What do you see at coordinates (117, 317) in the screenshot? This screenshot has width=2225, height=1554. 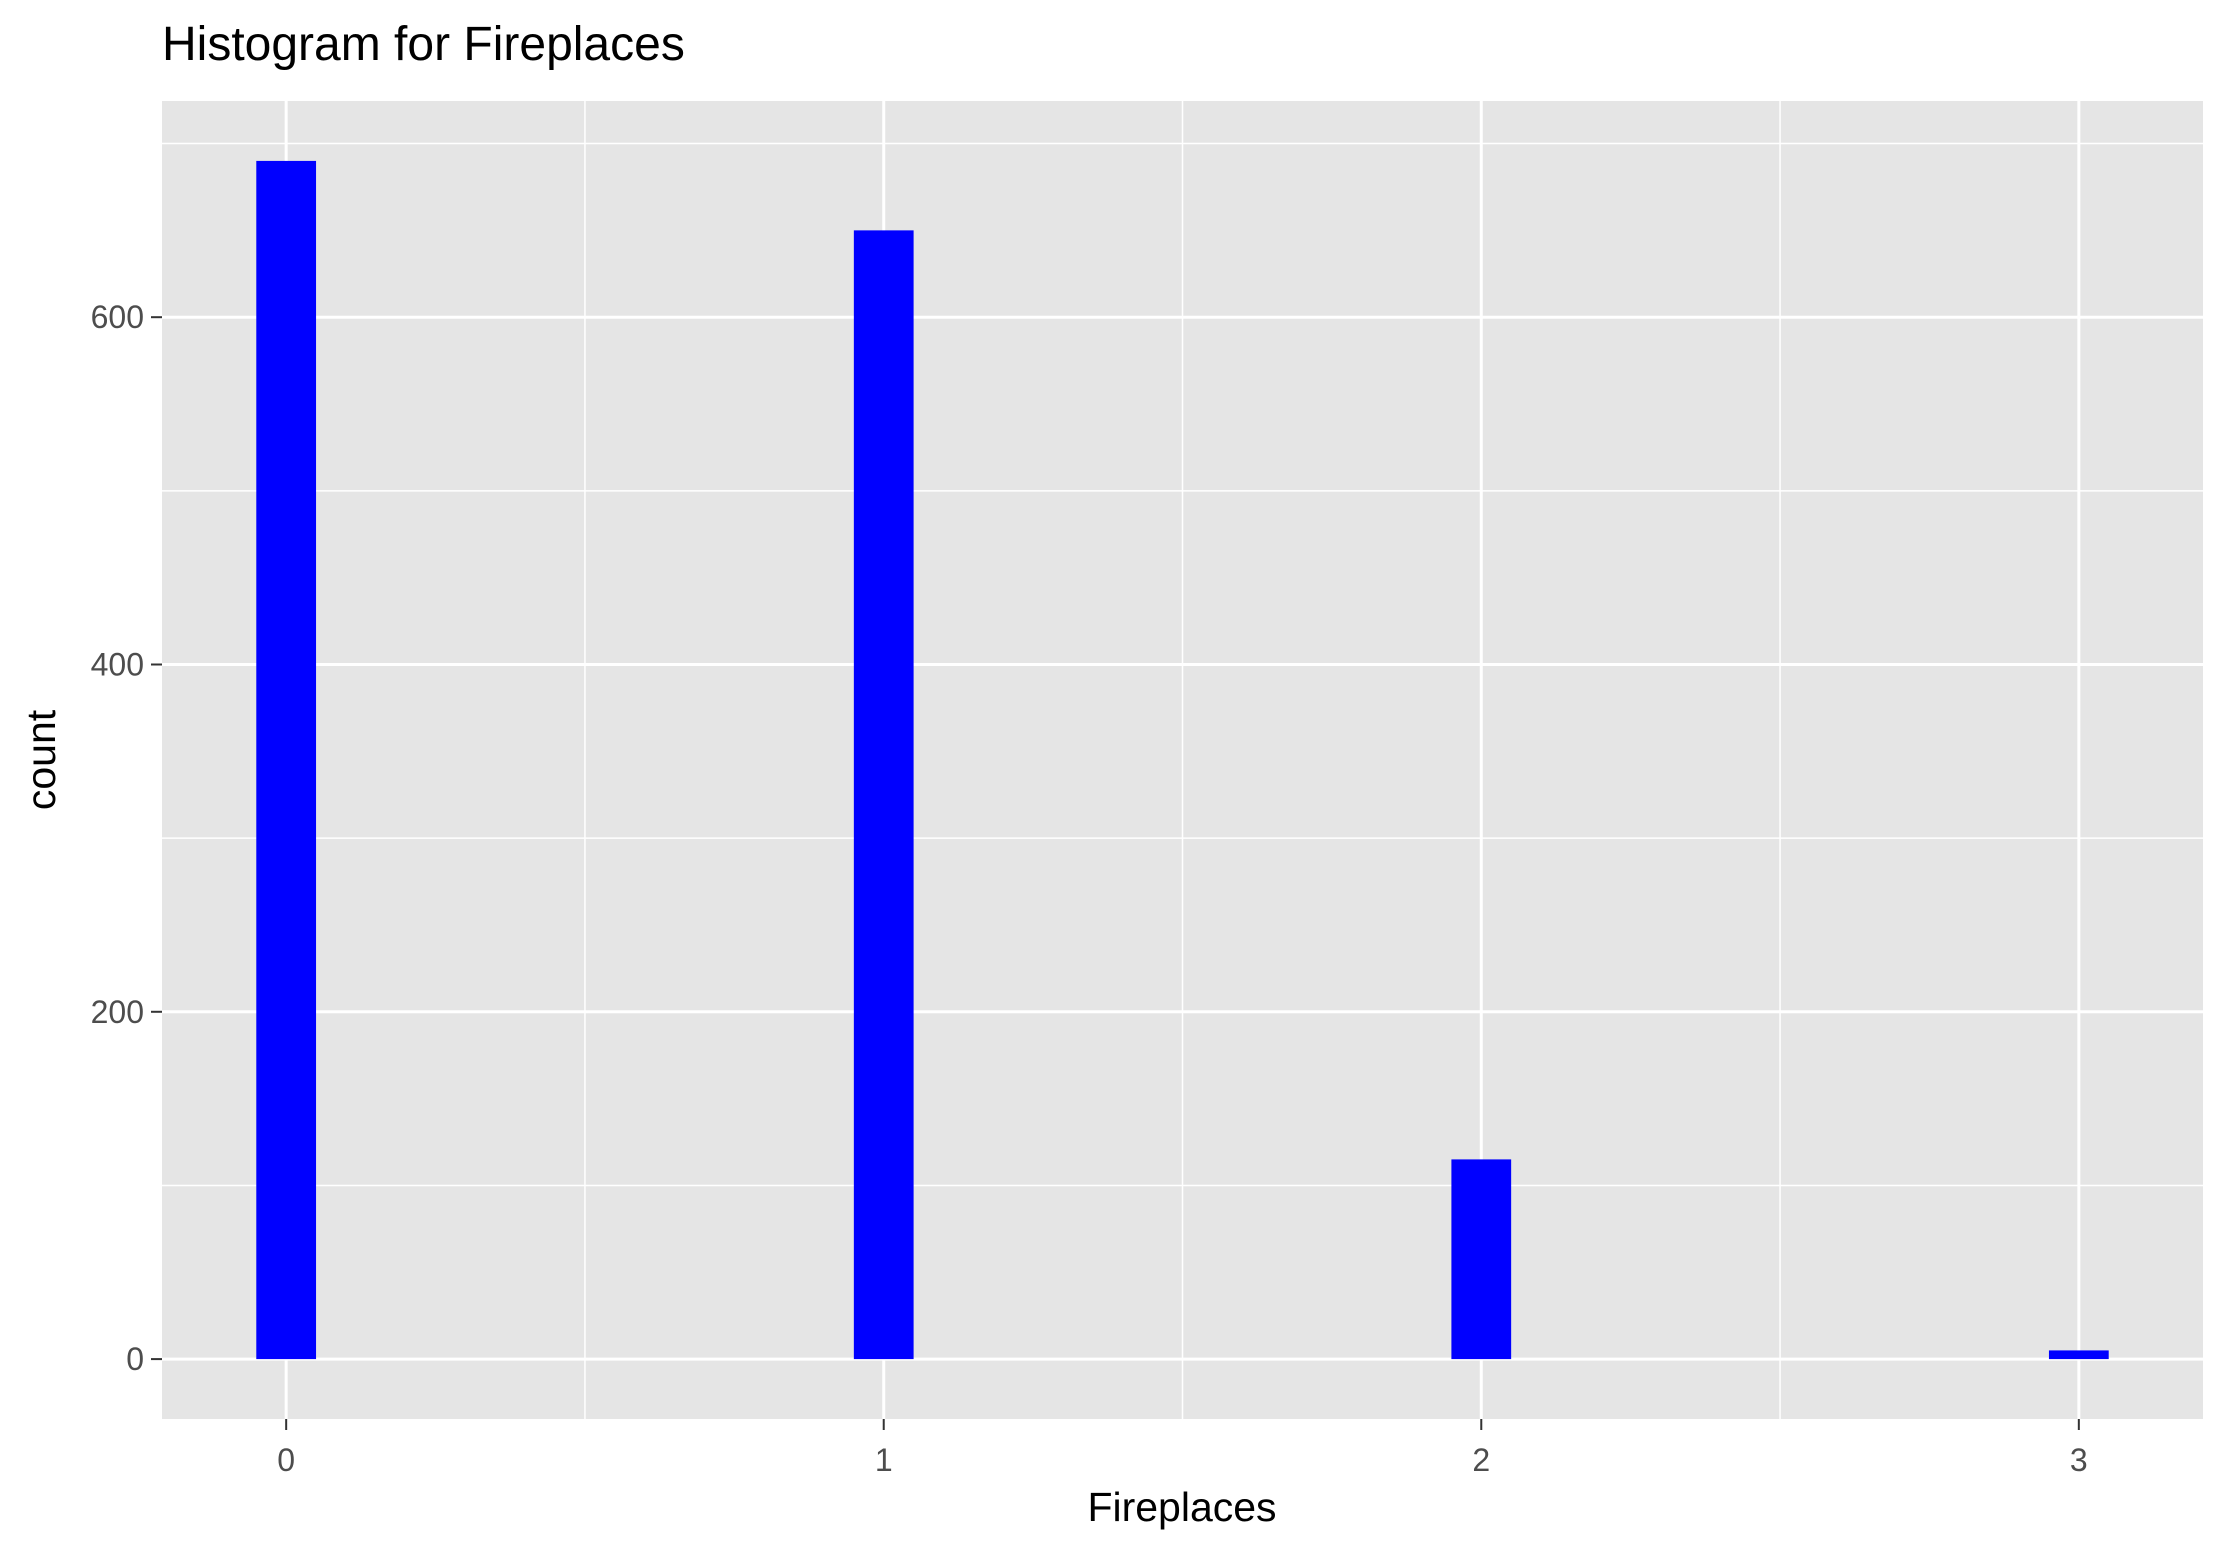 I see `y-tick-label: 600` at bounding box center [117, 317].